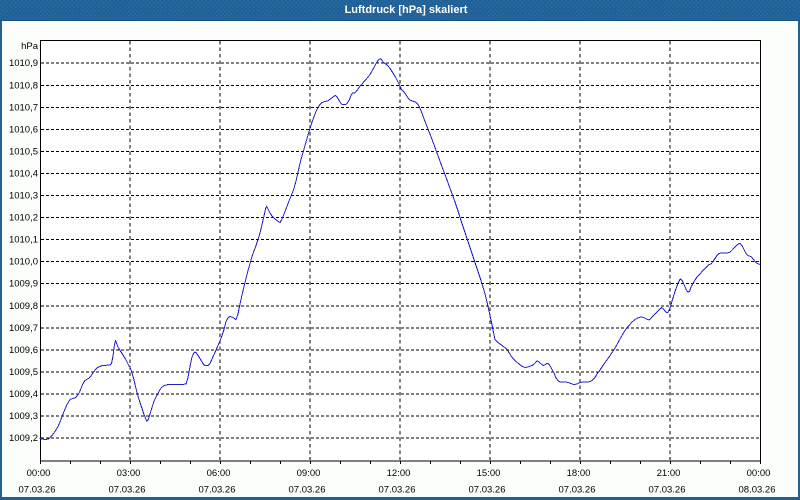 The image size is (800, 500). What do you see at coordinates (23, 306) in the screenshot?
I see `svg-text: 1009,8` at bounding box center [23, 306].